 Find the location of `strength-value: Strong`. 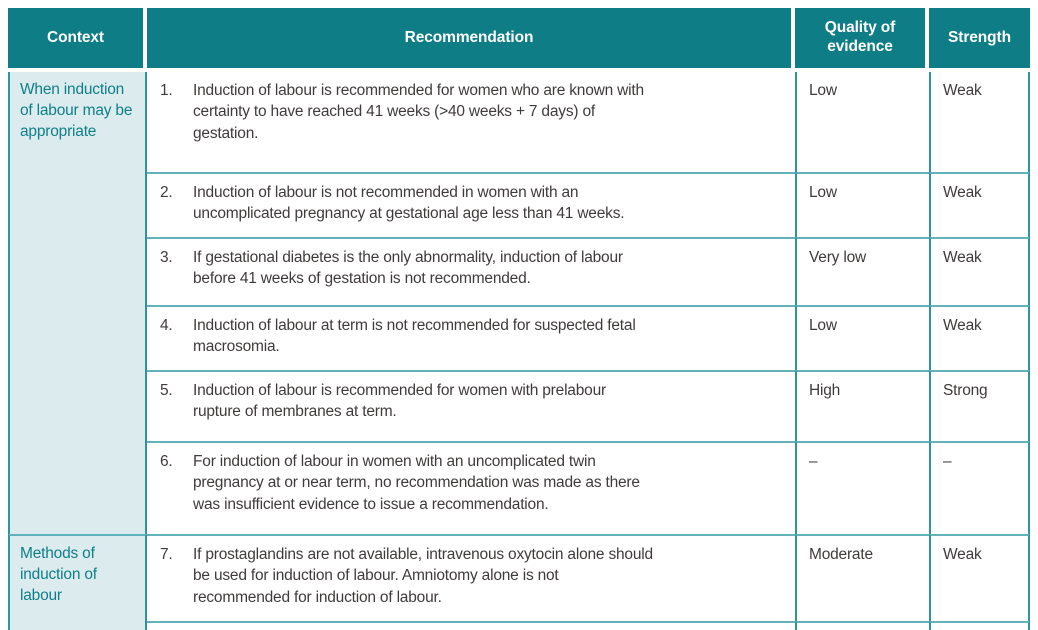

strength-value: Strong is located at coordinates (979, 405).